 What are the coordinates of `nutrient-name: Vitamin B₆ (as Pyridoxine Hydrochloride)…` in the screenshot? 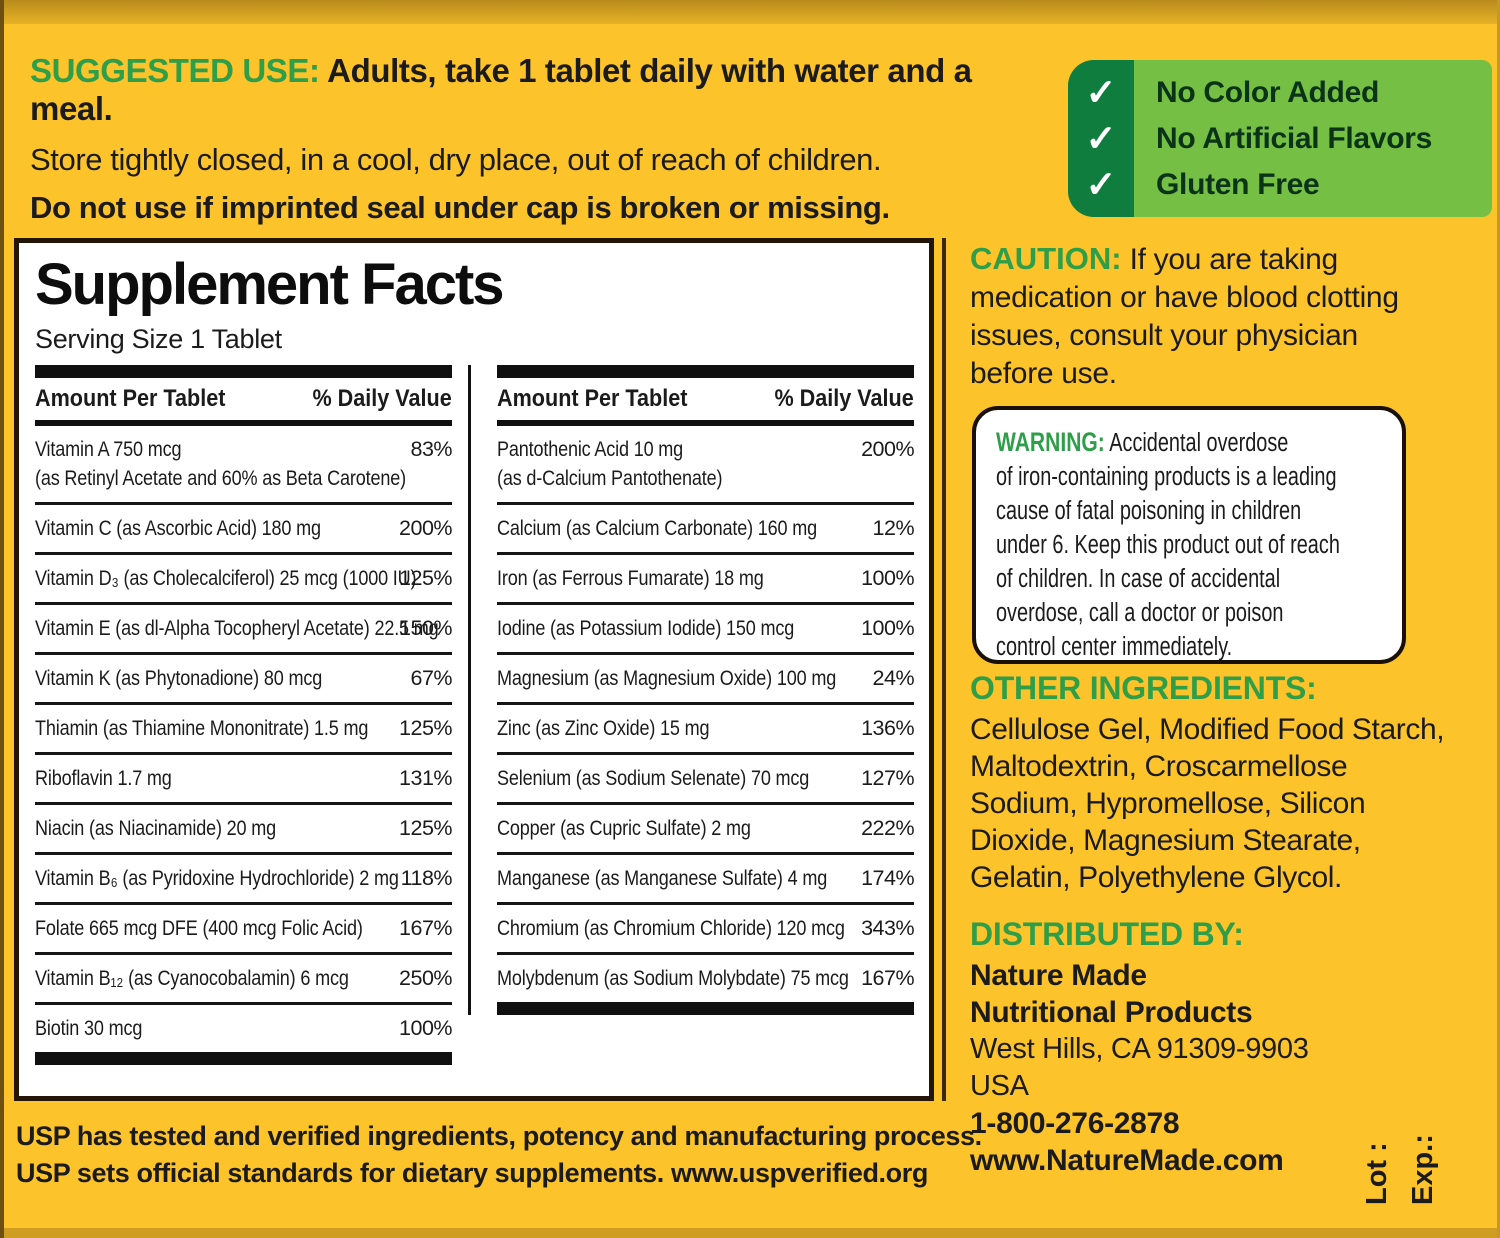 It's located at (217, 878).